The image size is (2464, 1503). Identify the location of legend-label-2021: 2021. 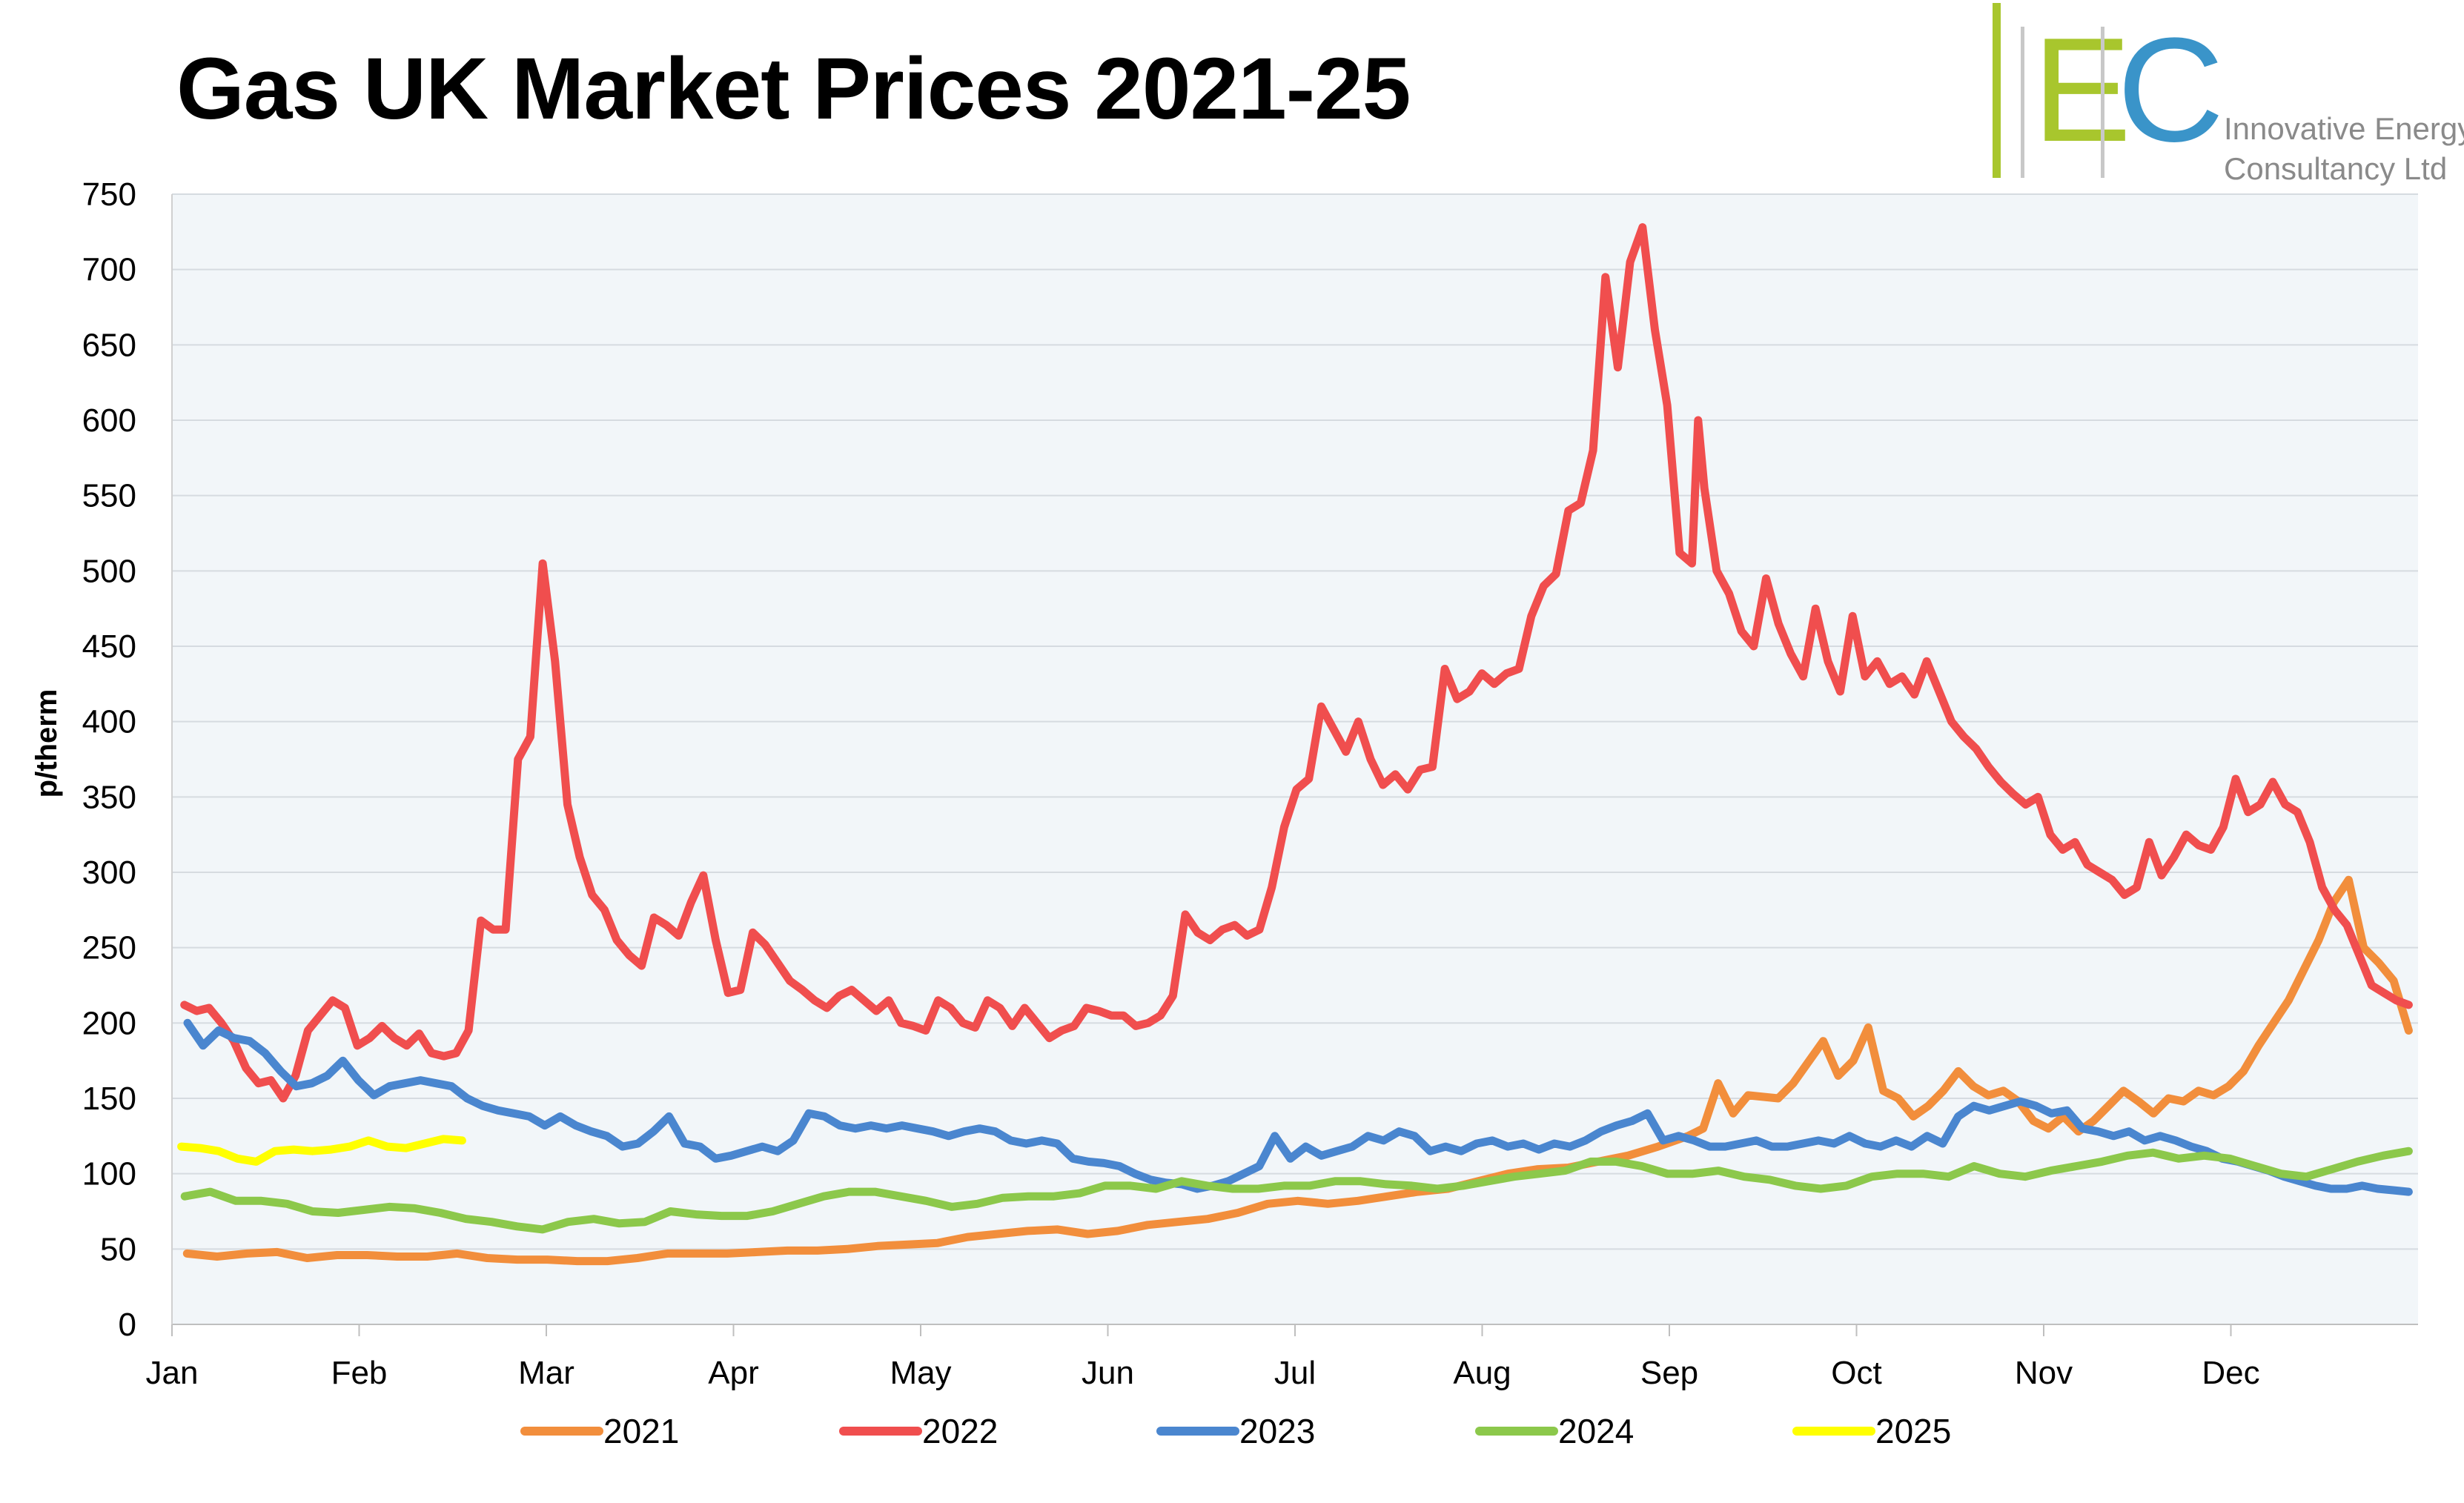
(641, 1431).